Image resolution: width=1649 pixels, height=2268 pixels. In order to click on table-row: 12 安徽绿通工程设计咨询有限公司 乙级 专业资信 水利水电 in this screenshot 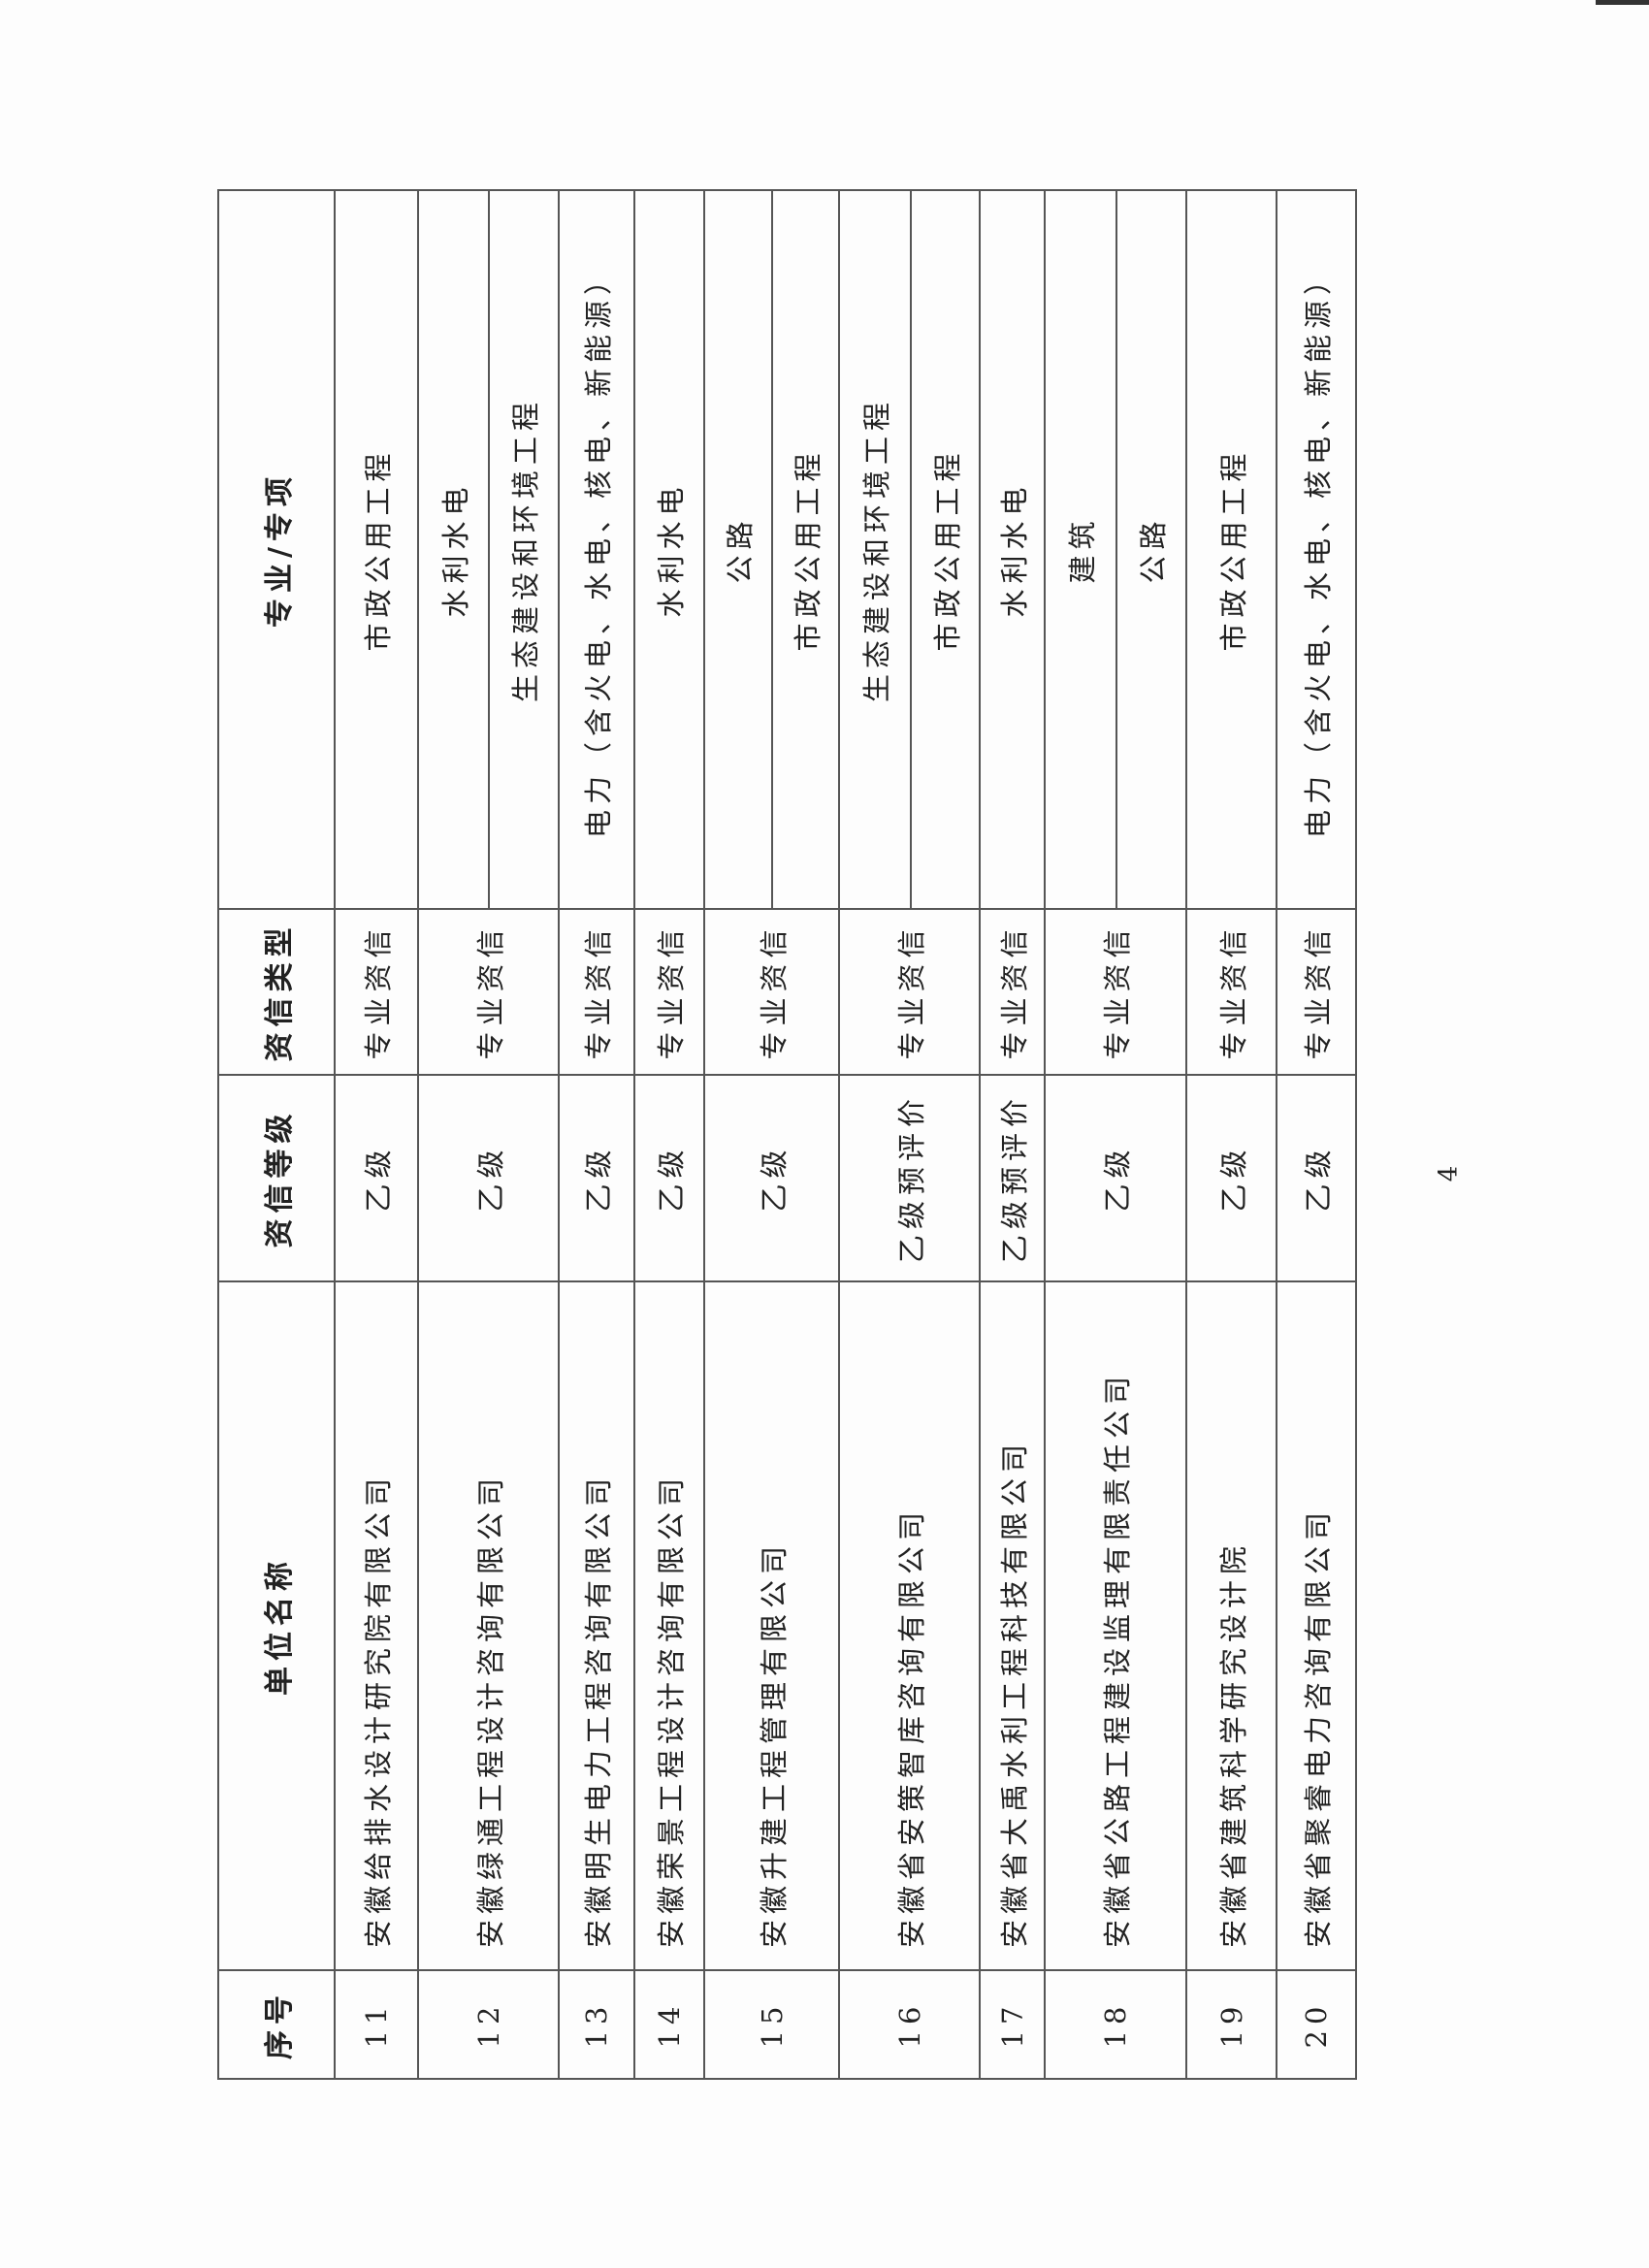, I will do `click(488, 1134)`.